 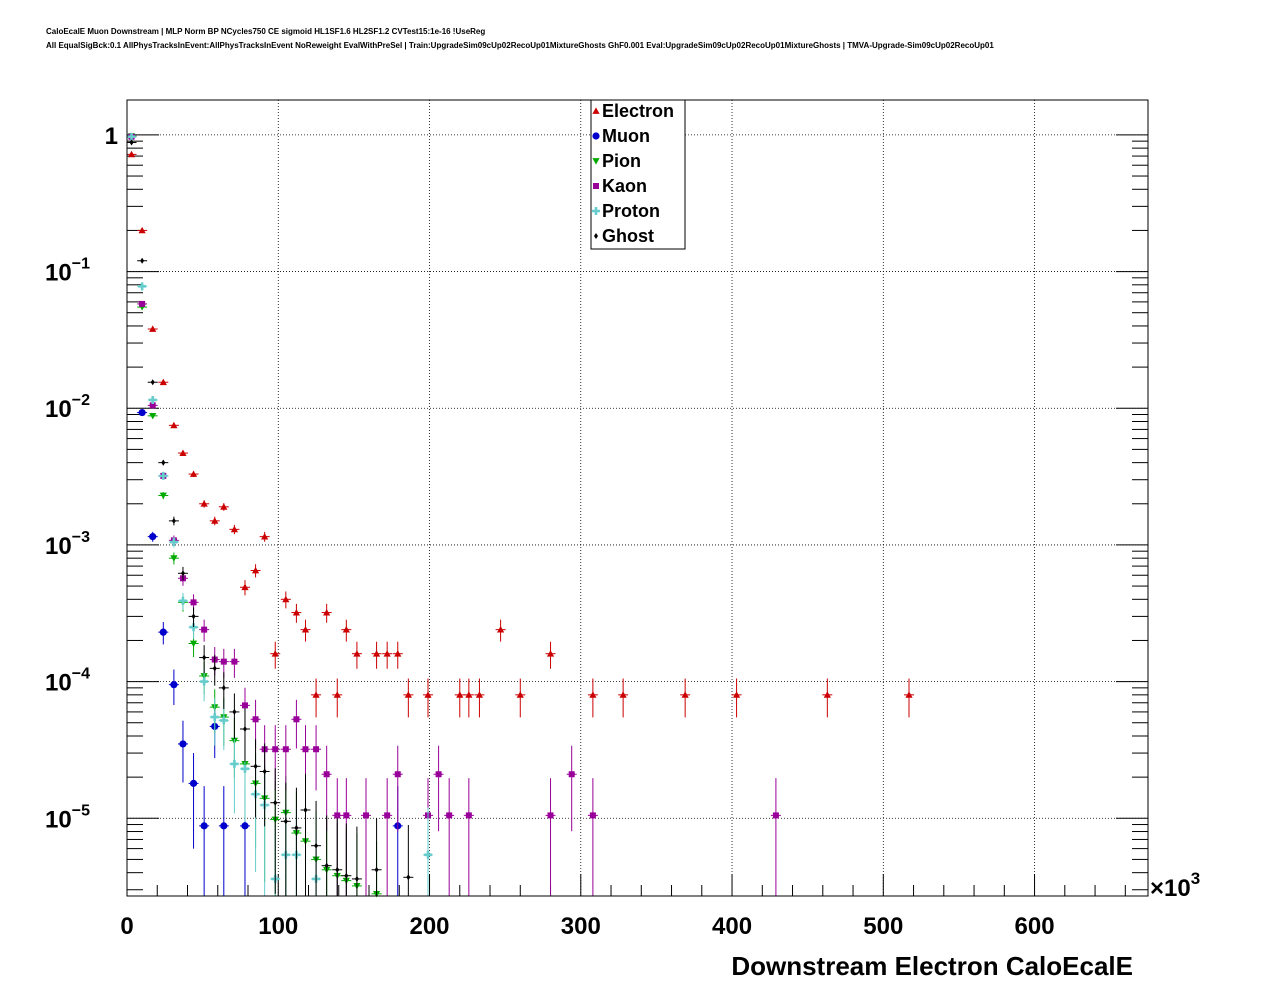 I want to click on legend-entry-ghost: Ghost, so click(x=624, y=236).